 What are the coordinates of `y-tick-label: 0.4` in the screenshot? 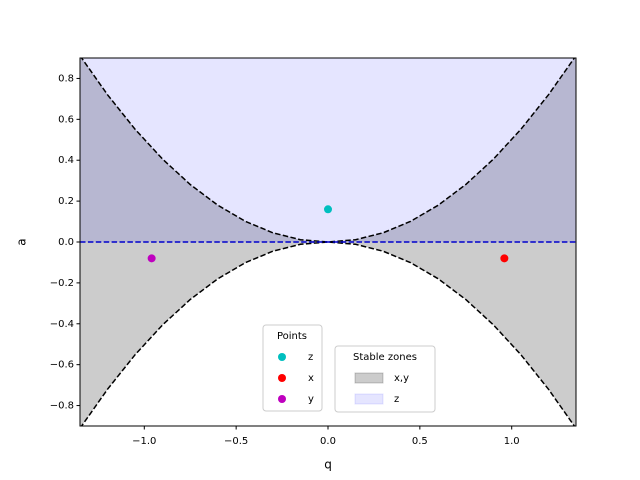 It's located at (66, 160).